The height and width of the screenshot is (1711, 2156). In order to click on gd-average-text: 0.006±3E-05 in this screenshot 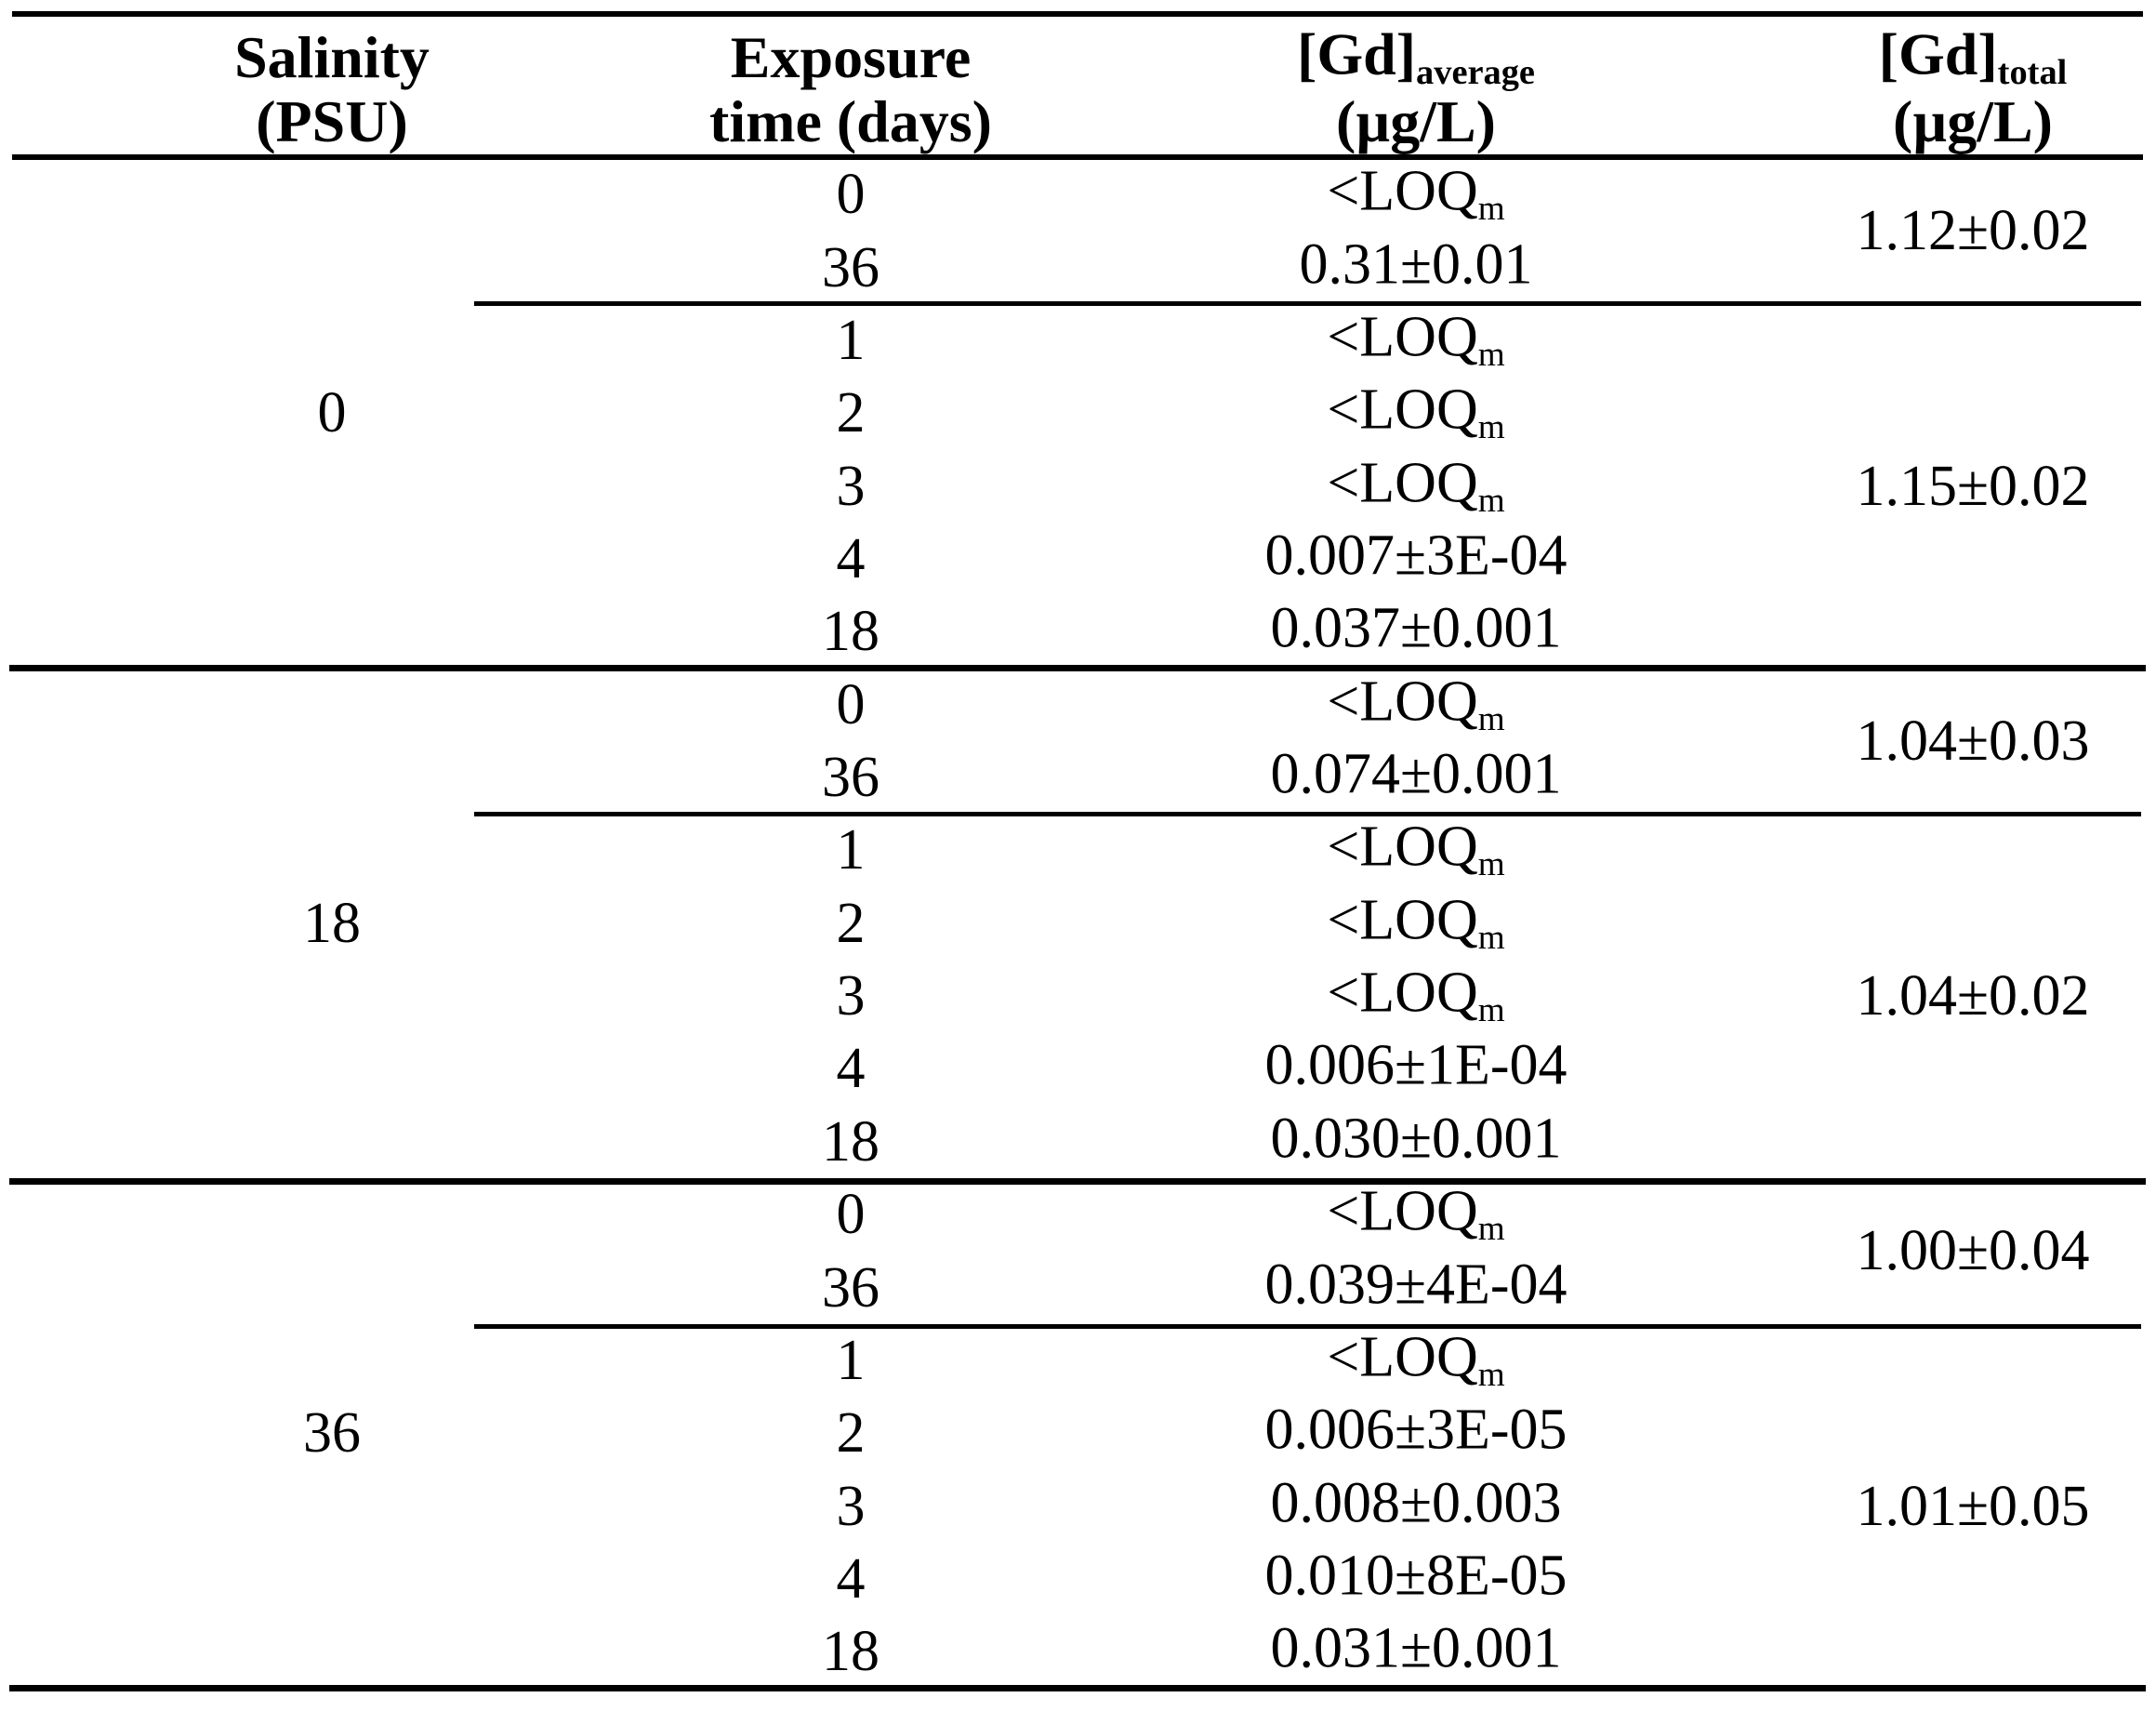, I will do `click(1415, 1430)`.